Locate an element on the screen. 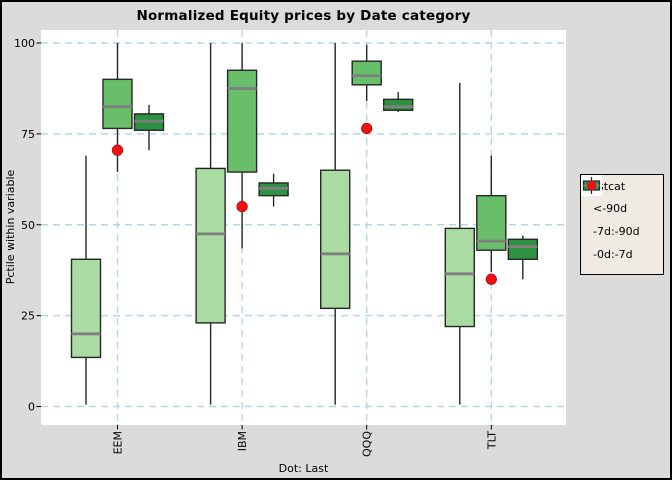 The image size is (672, 480). legend-label: <-90d is located at coordinates (610, 208).